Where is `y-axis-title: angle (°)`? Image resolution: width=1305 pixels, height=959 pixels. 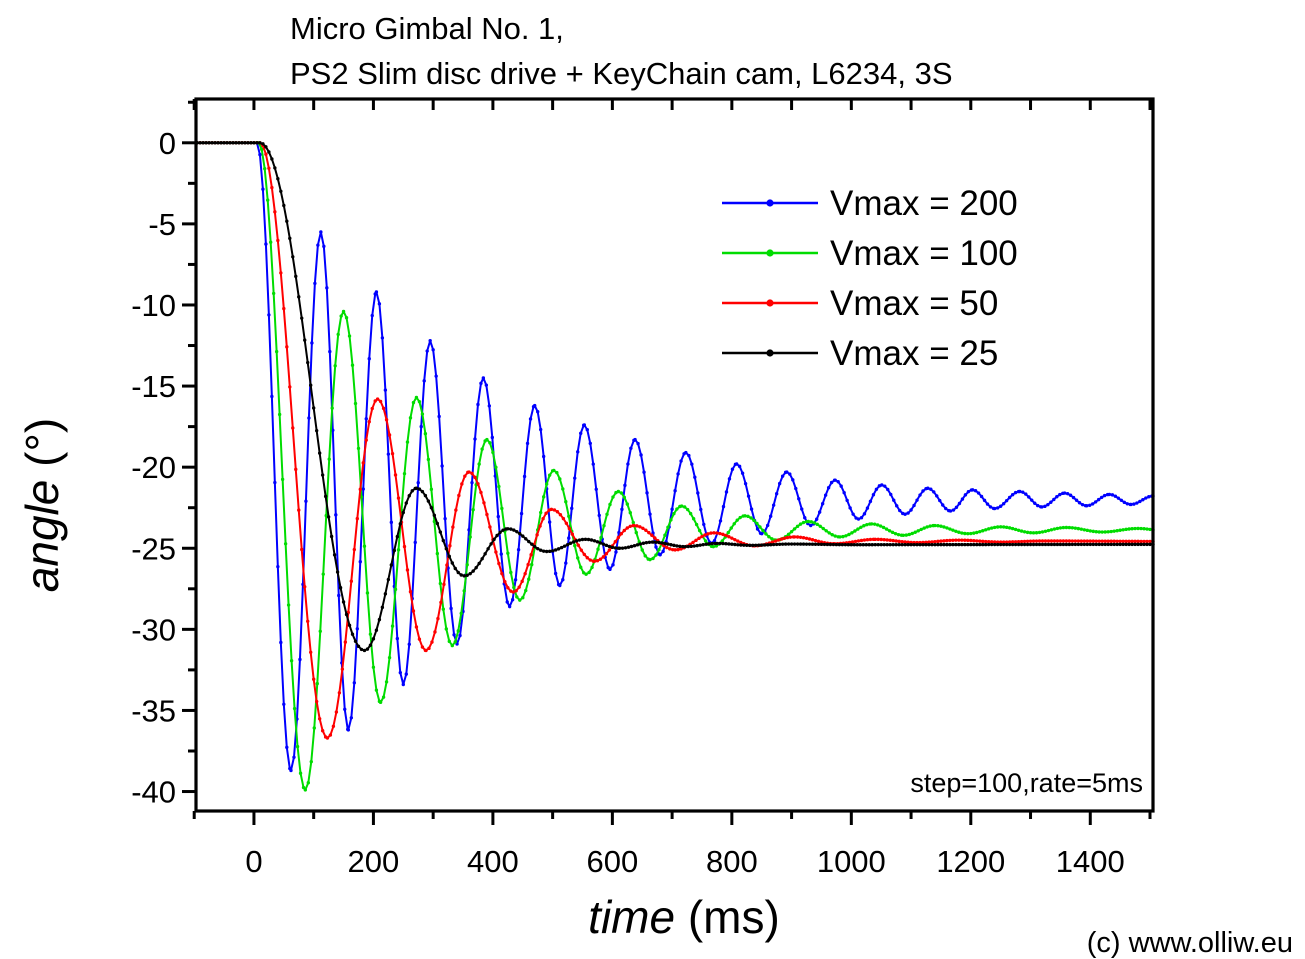
y-axis-title: angle (°) is located at coordinates (42, 505).